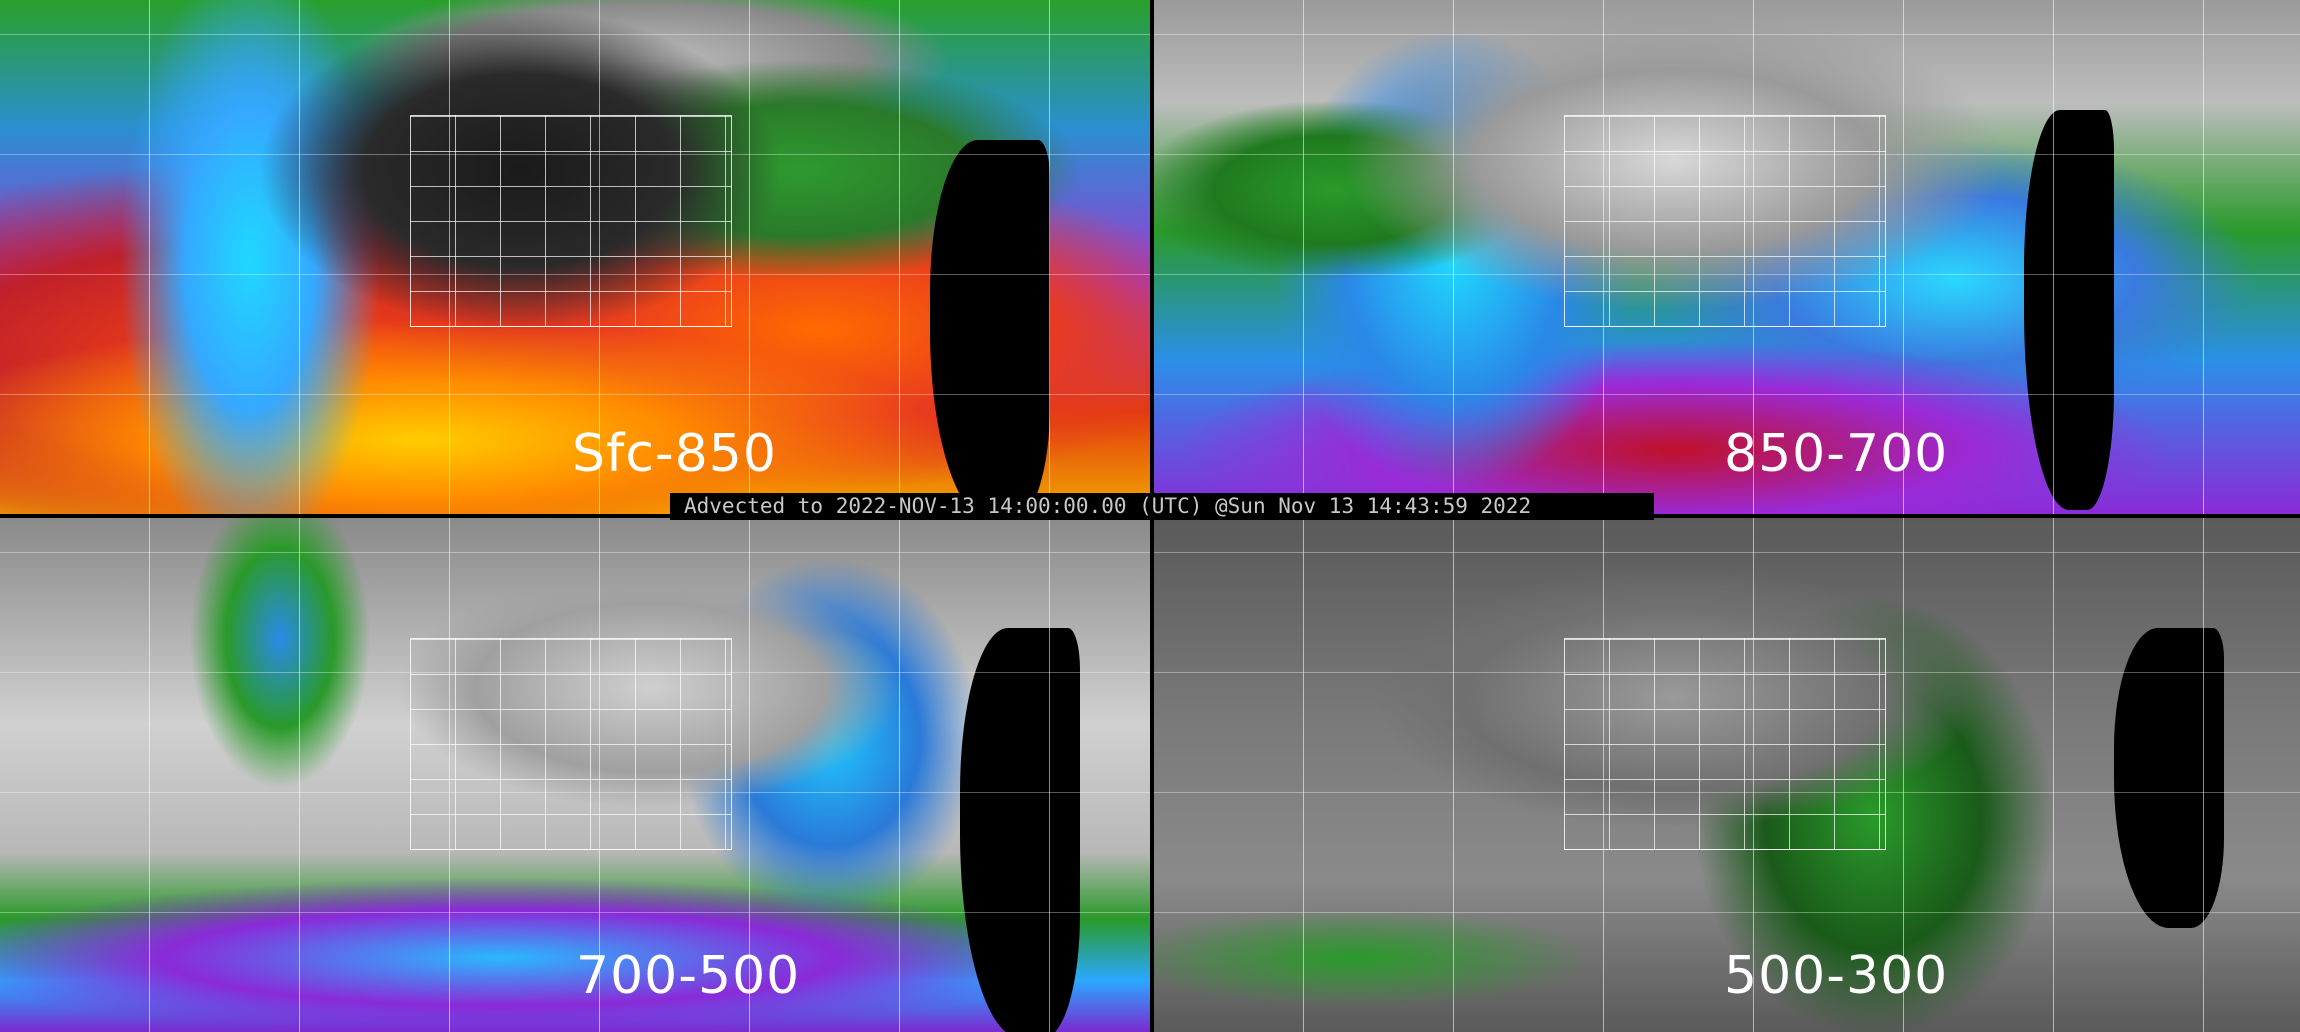  What do you see at coordinates (674, 454) in the screenshot?
I see `layer-label: Sfc-850` at bounding box center [674, 454].